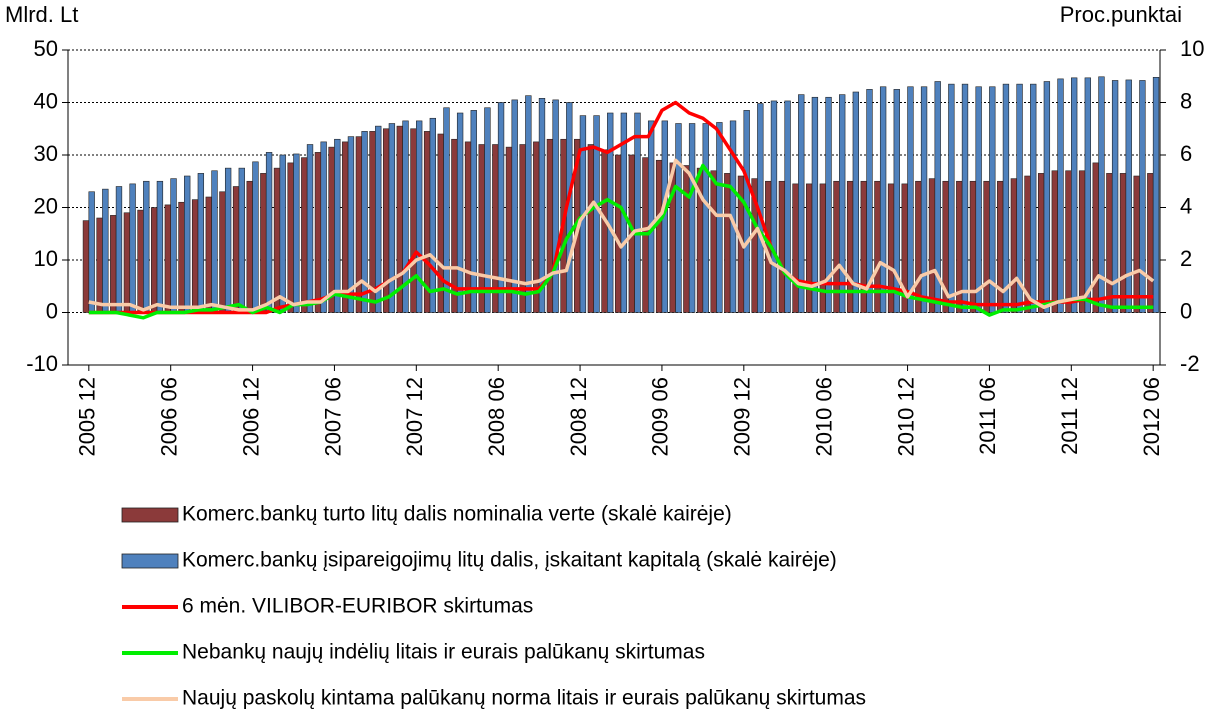  I want to click on y-tick-label: 40, so click(46, 100).